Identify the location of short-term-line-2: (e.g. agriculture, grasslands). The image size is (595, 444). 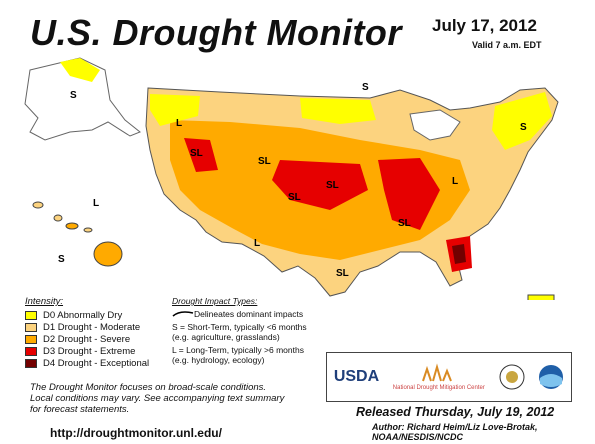
(226, 337).